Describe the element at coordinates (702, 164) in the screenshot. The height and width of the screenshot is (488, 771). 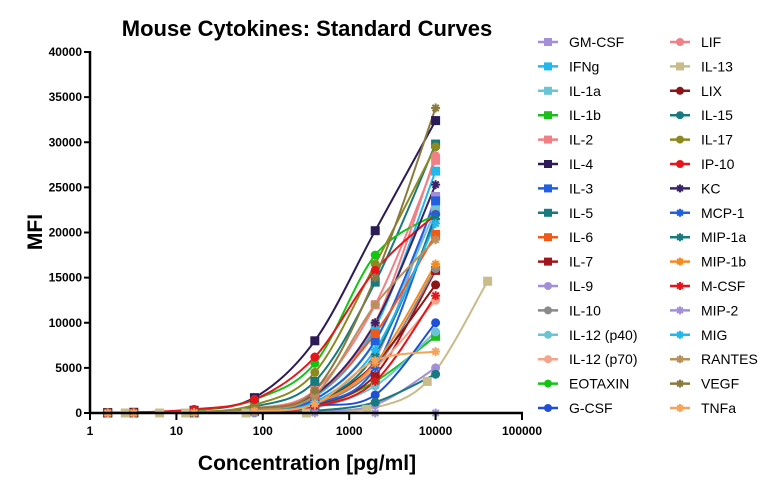
I see `legend-item: IP-10` at that location.